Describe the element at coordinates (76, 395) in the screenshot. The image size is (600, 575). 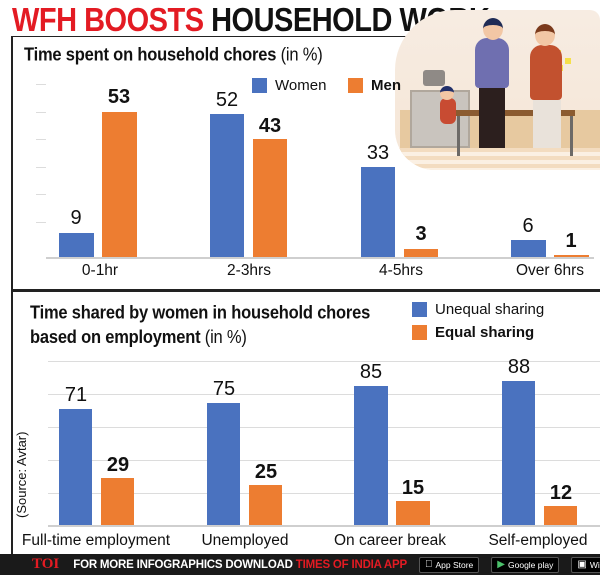
I see `value-unequal-full-time: 71` at that location.